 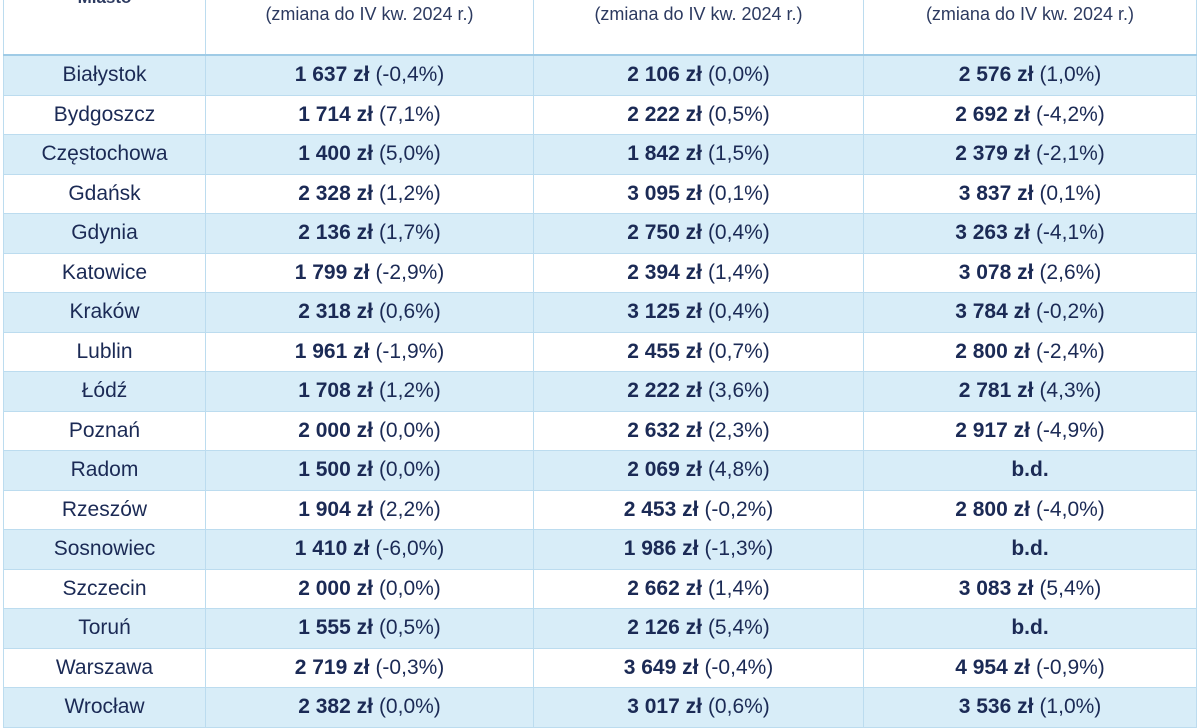 I want to click on city-cell: Radom, so click(x=104, y=470).